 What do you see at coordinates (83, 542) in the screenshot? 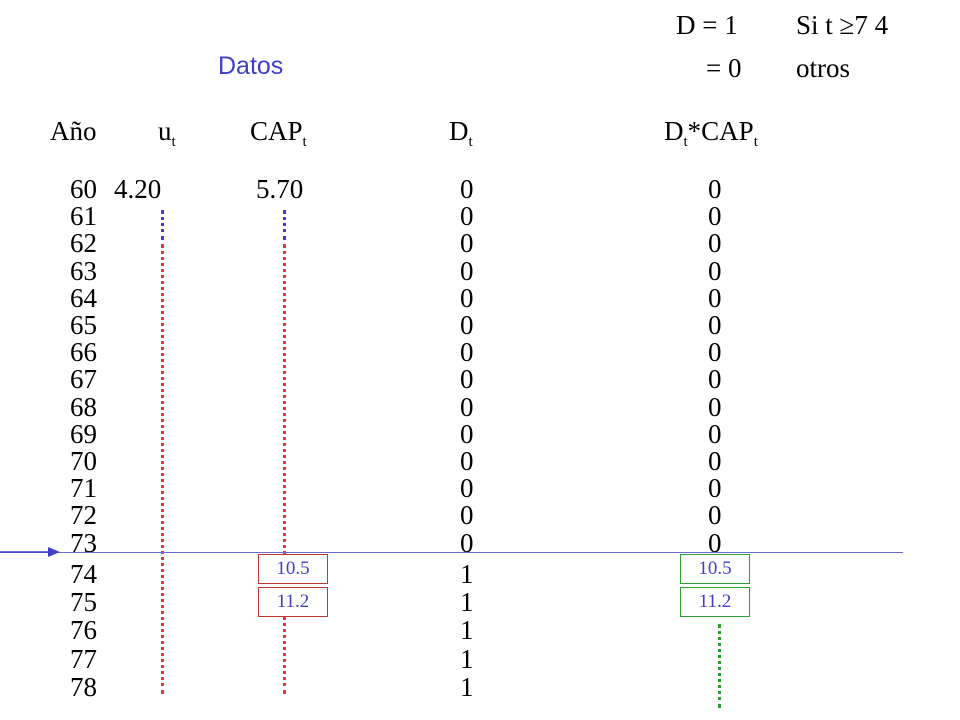
I see `year-cell-13: 73` at bounding box center [83, 542].